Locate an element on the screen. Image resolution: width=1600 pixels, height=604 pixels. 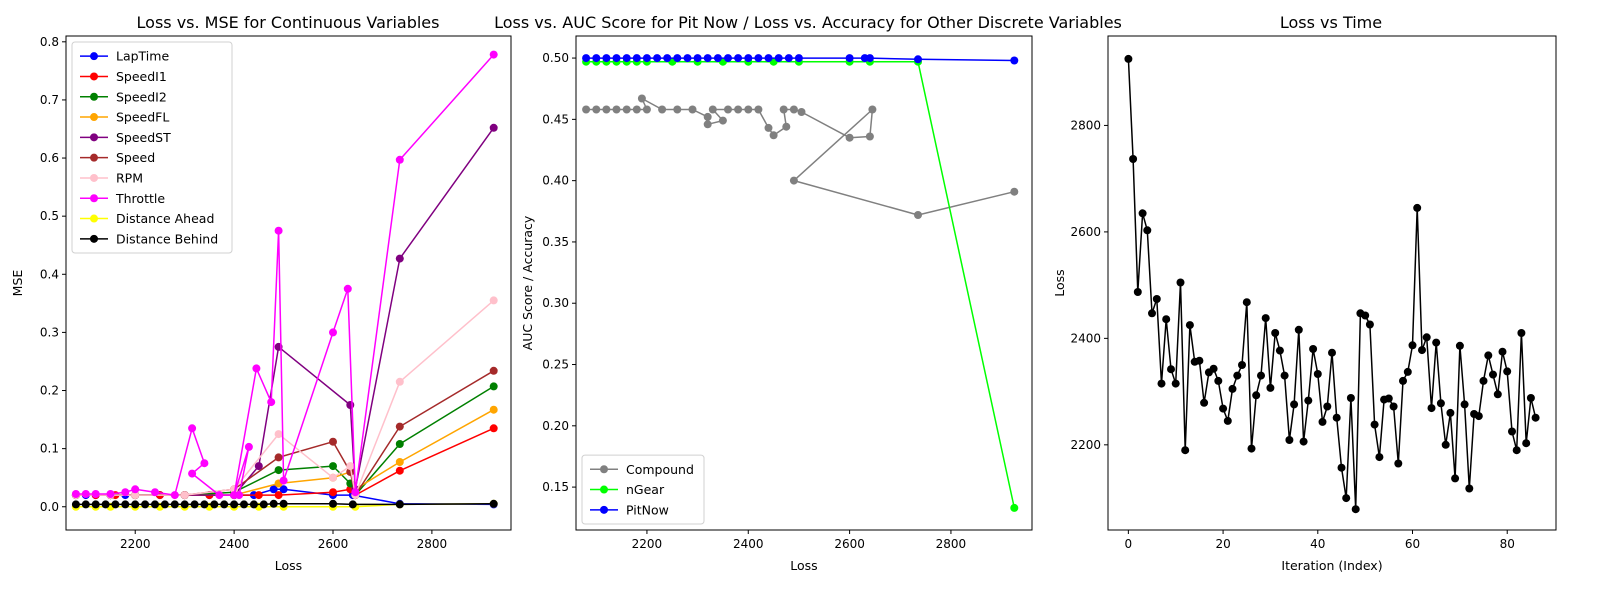
loss-time-xtick-label: 20 is located at coordinates (1222, 544).